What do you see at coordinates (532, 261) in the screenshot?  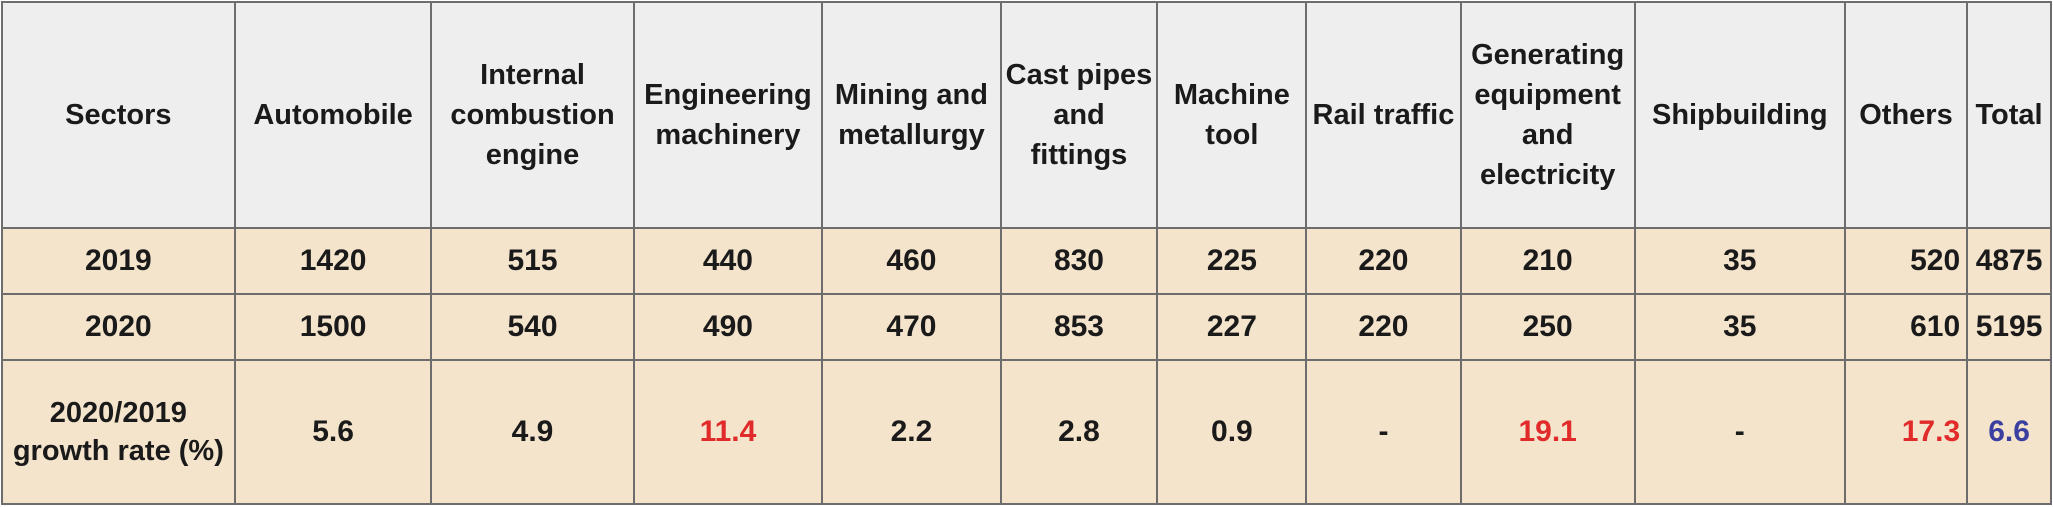 I see `table-cell: 515` at bounding box center [532, 261].